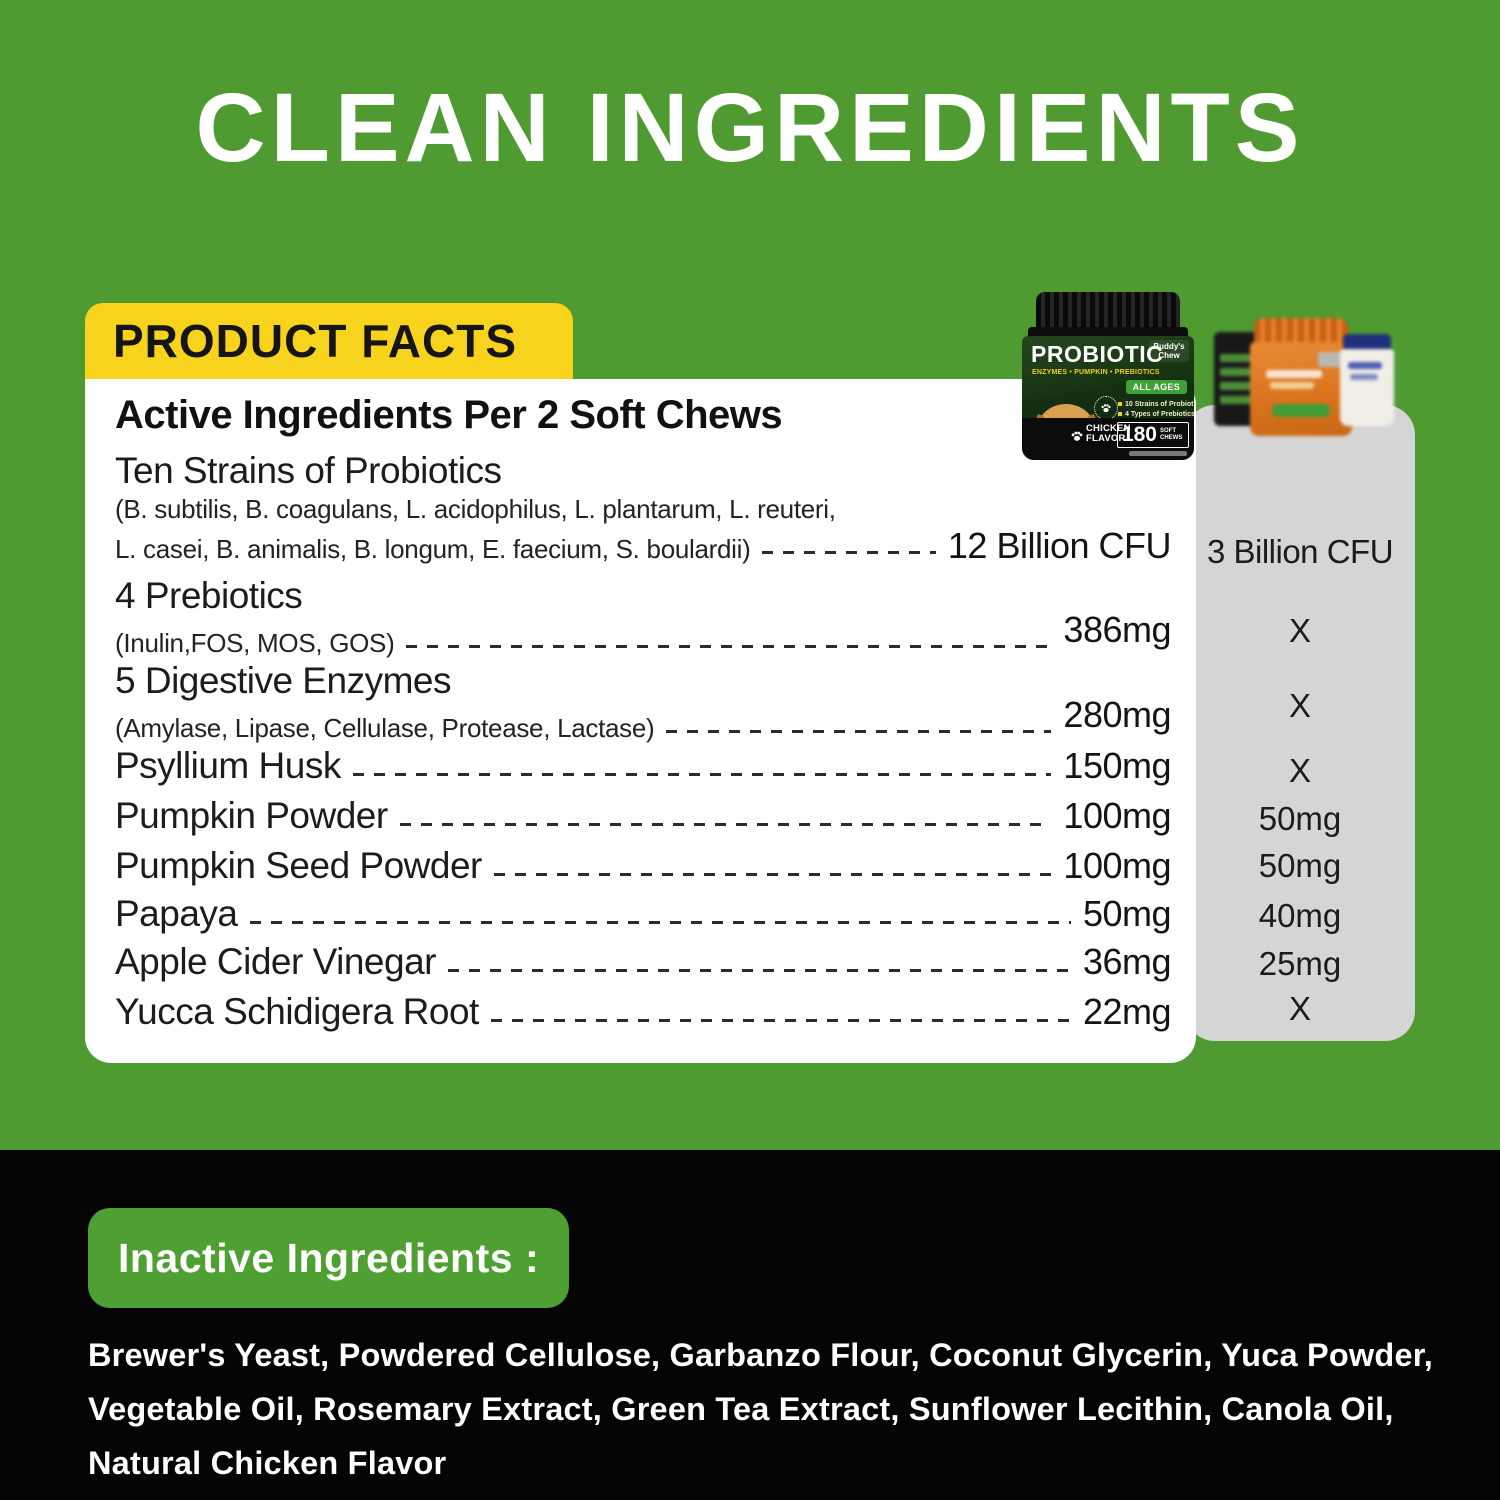 Image resolution: width=1500 pixels, height=1500 pixels. Describe the element at coordinates (1108, 433) in the screenshot. I see `jar-flavor-label: CHICKEN FLAVOR` at that location.